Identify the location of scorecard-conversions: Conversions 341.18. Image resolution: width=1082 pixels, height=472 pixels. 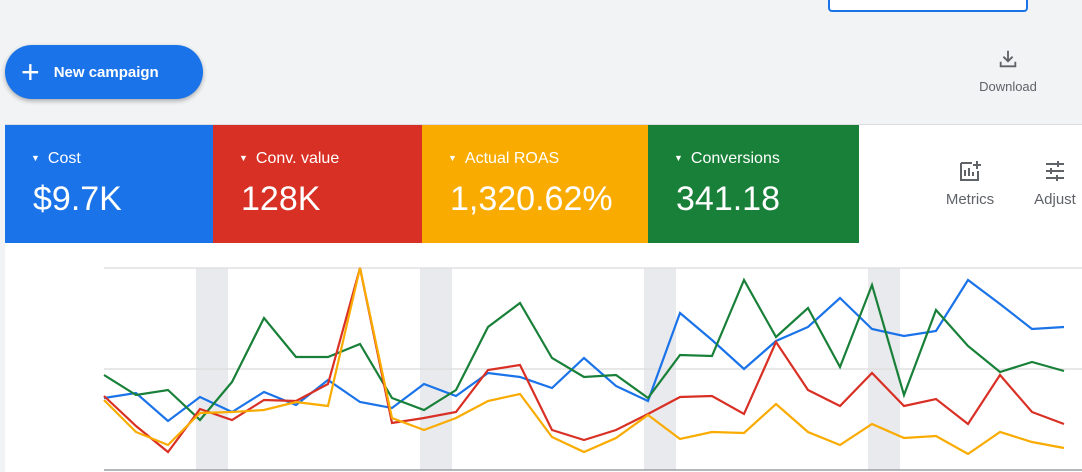
(753, 184).